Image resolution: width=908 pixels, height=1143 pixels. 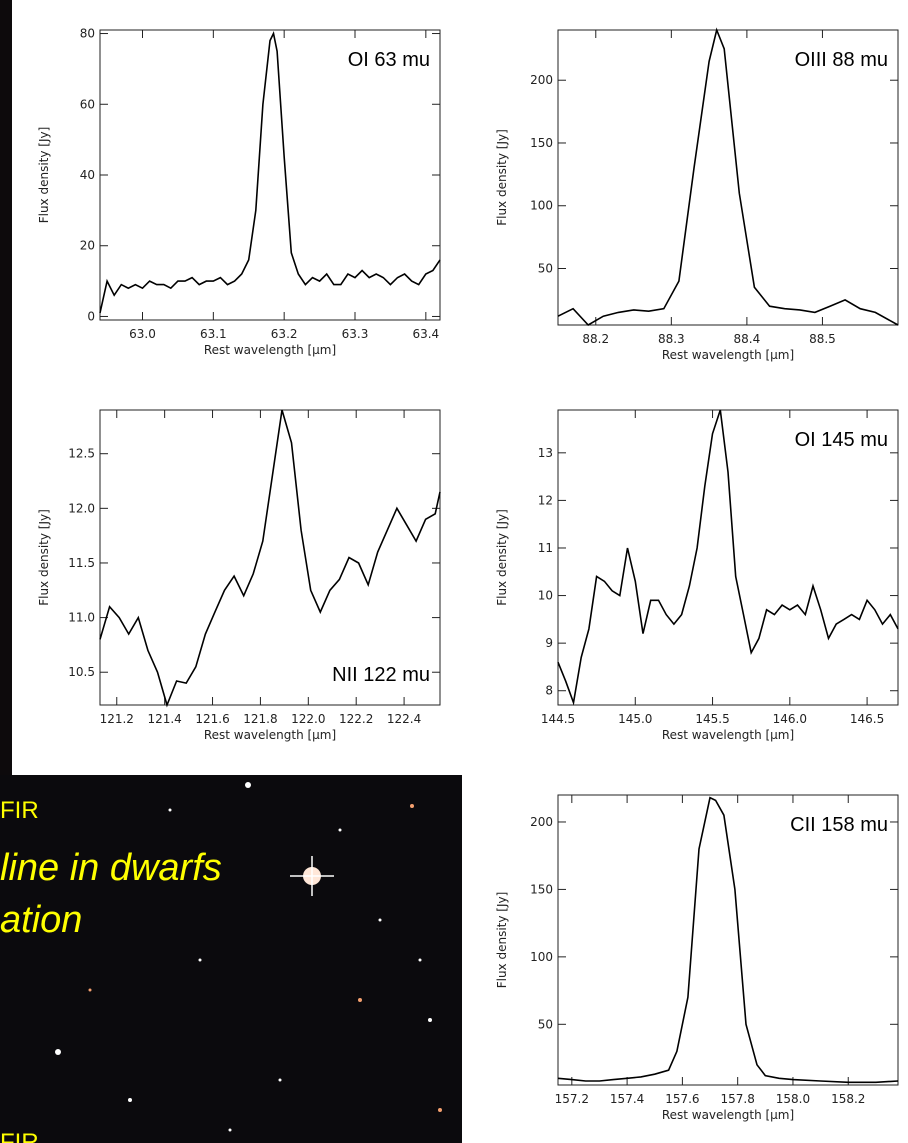 What do you see at coordinates (284, 334) in the screenshot?
I see `x-tick-label: 63.2` at bounding box center [284, 334].